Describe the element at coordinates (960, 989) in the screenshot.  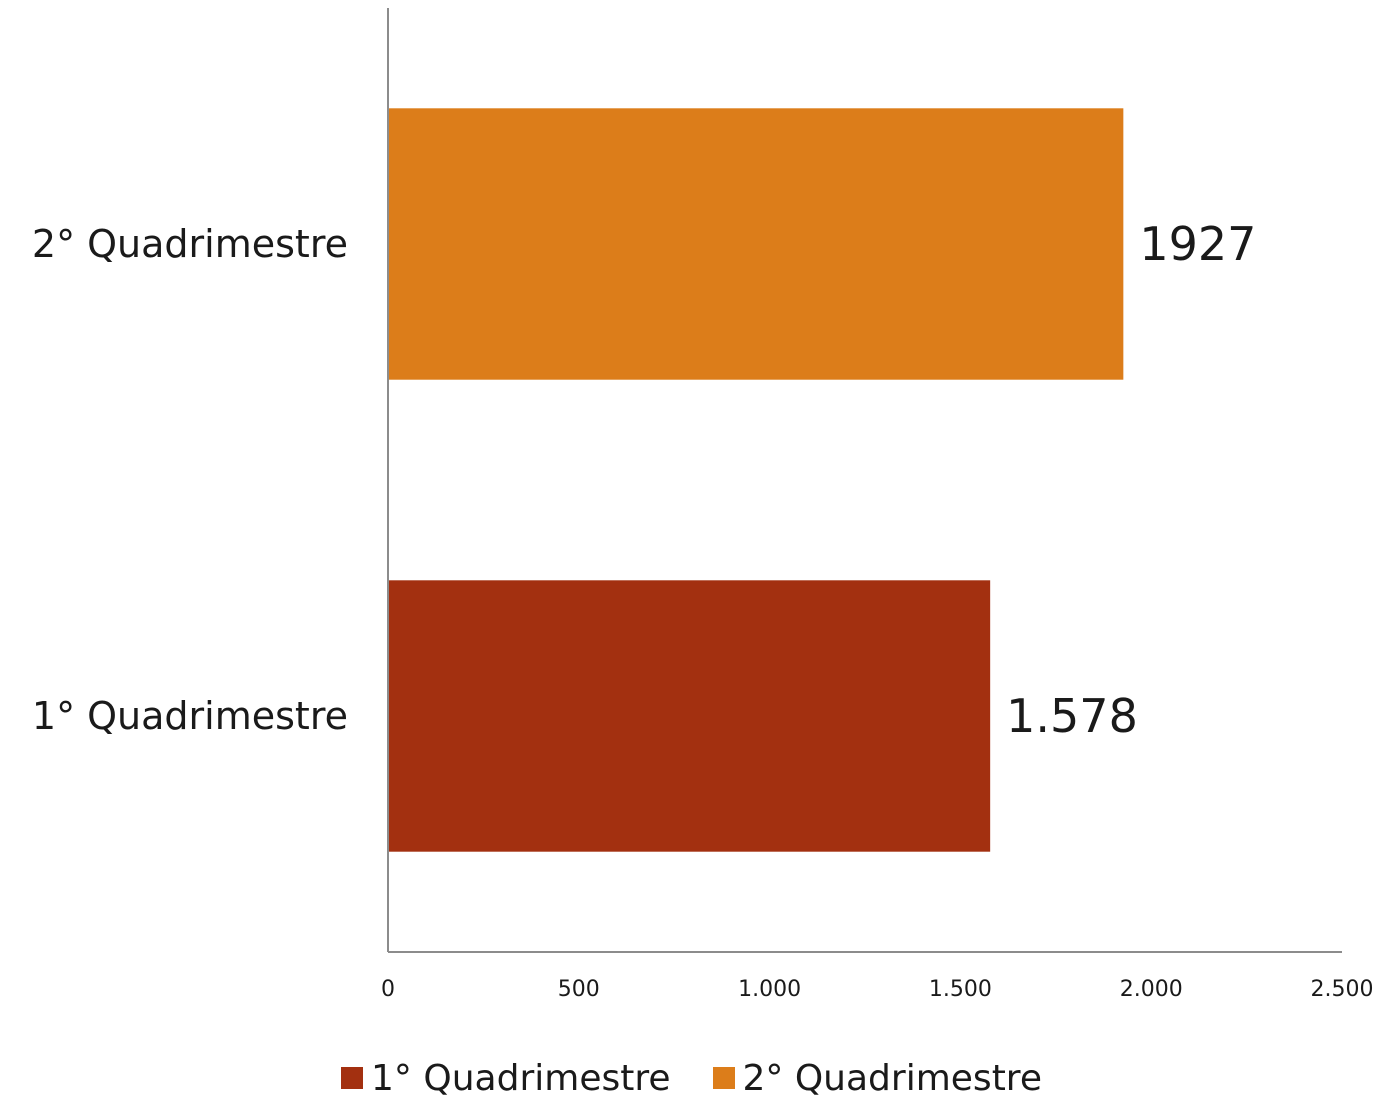
I see `x-tick-label: 1.500` at that location.